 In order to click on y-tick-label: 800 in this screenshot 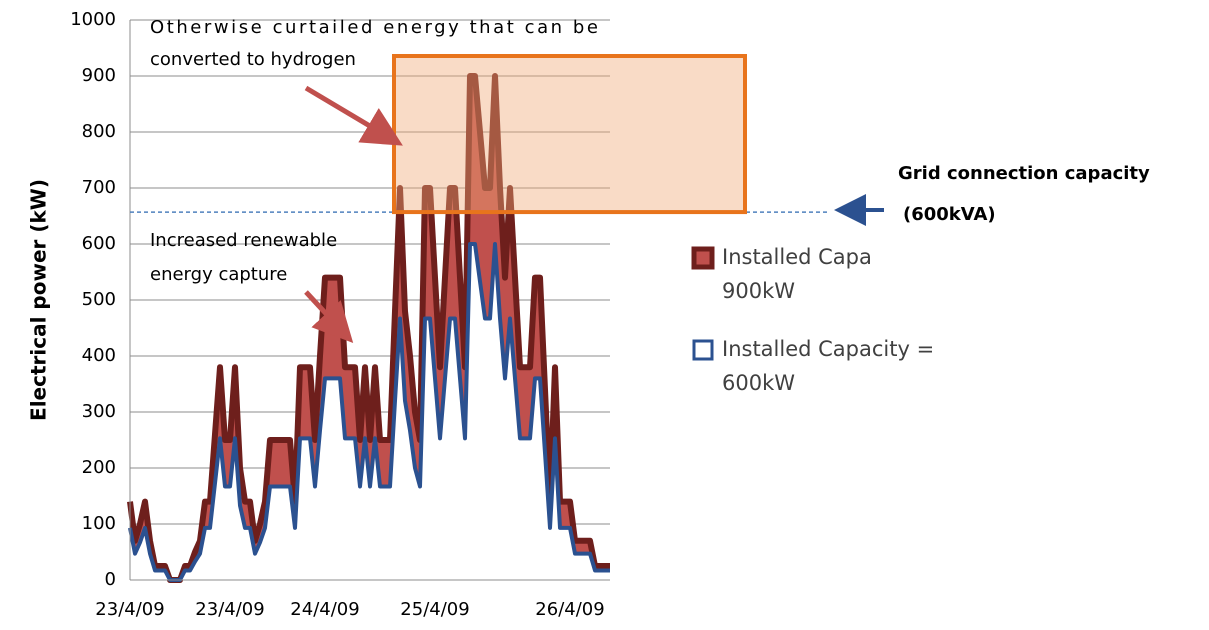, I will do `click(99, 131)`.